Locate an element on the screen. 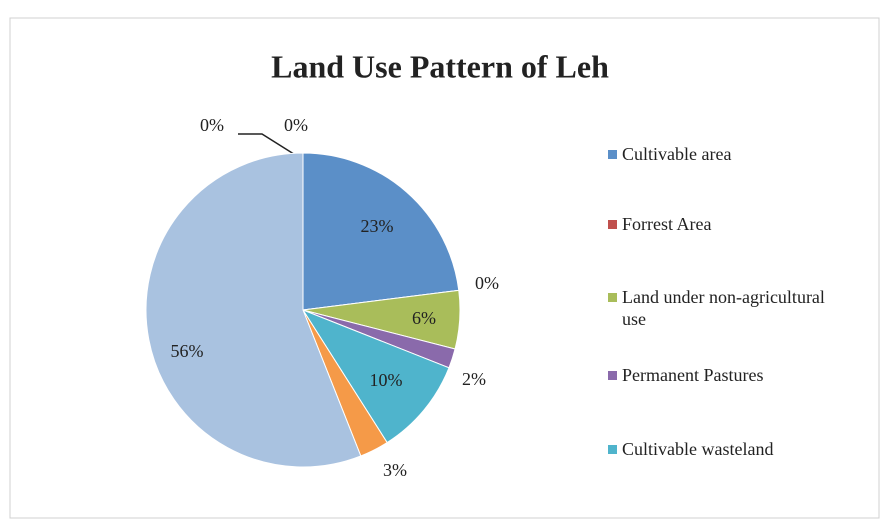 This screenshot has height=519, width=880. legend-item: Cultivable wasteland is located at coordinates (722, 449).